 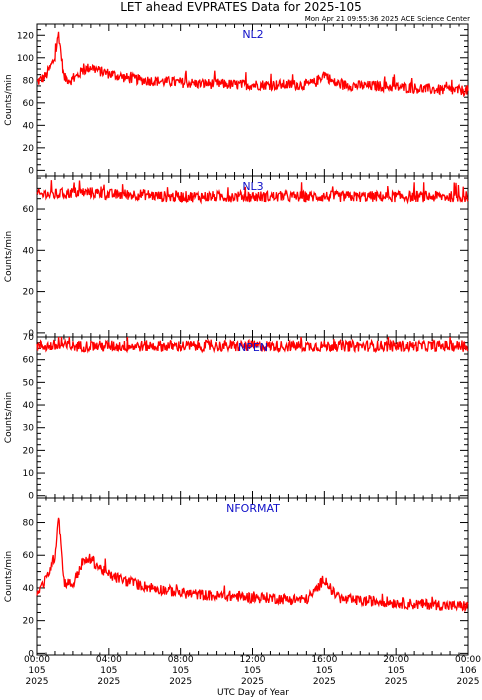 I want to click on y-tick-label: 120, so click(x=25, y=36).